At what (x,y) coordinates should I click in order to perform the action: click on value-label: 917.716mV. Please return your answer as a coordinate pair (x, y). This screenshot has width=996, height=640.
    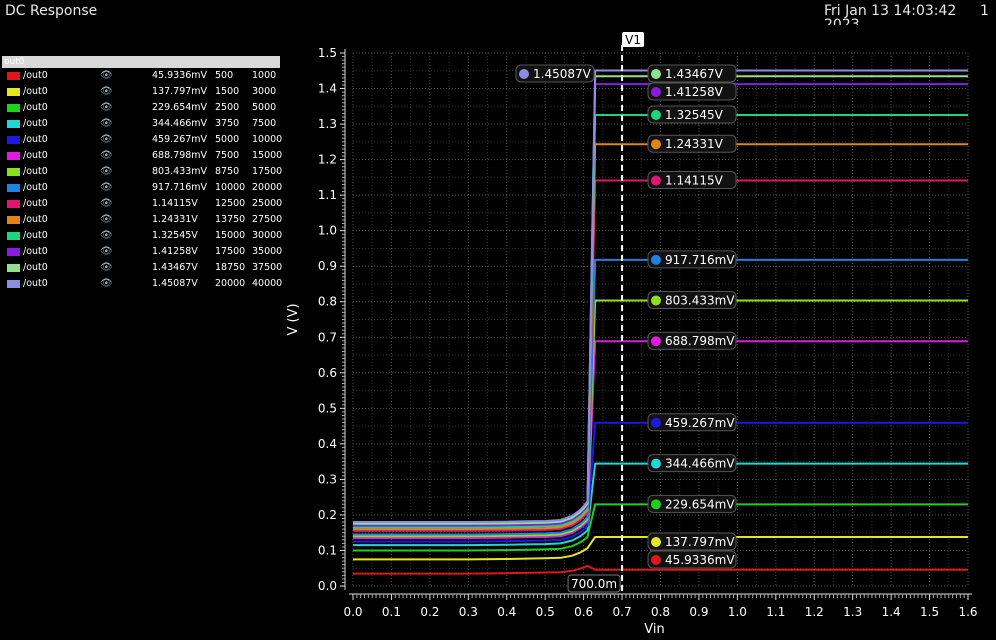
    Looking at the image, I should click on (700, 260).